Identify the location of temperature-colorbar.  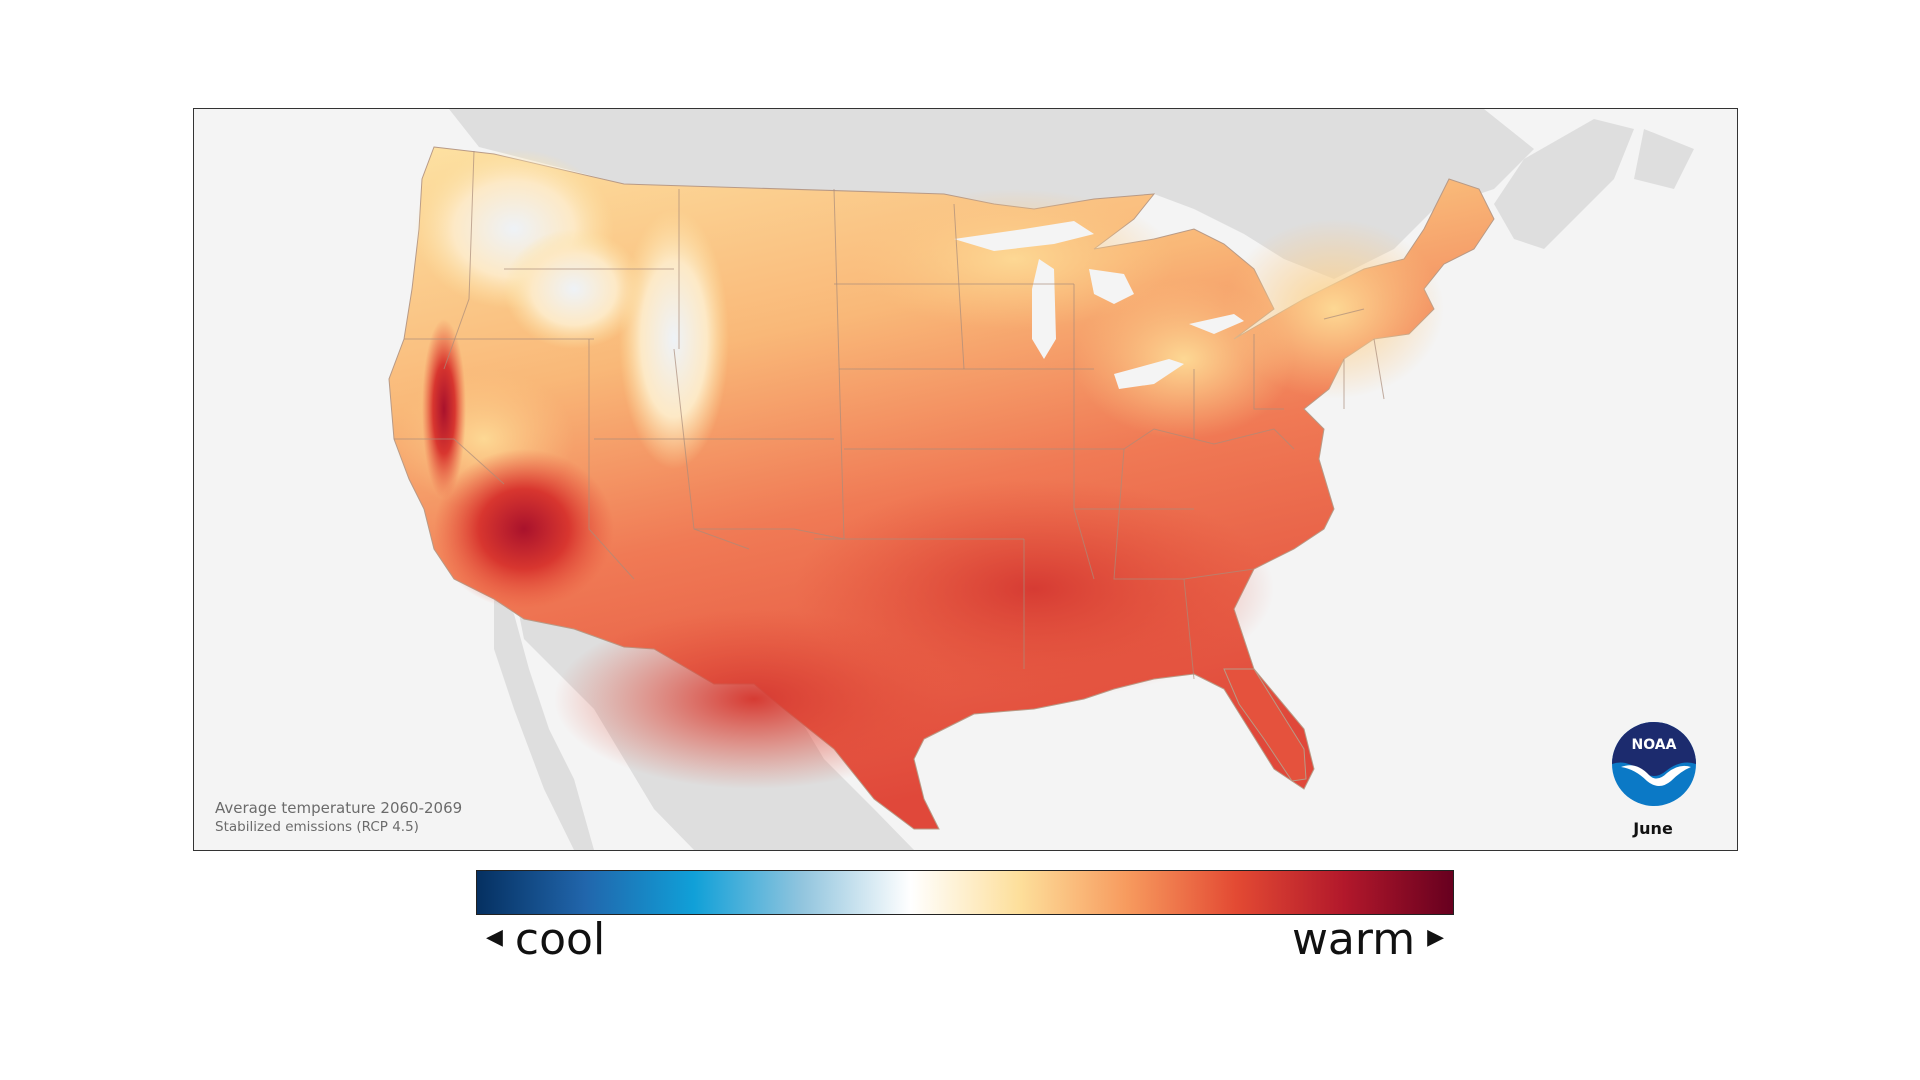
(965, 892).